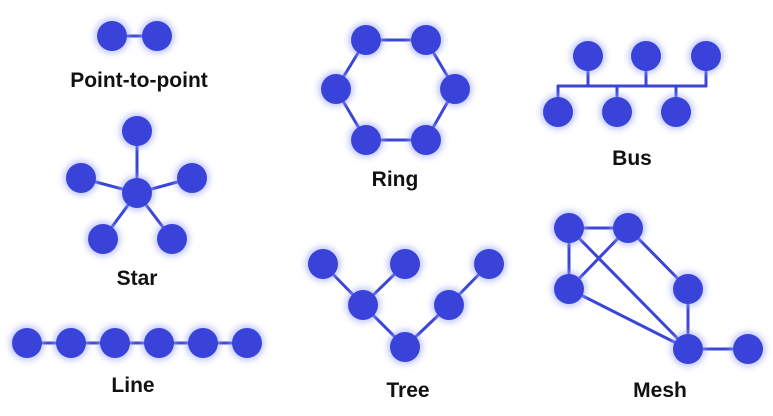 The height and width of the screenshot is (416, 773). Describe the element at coordinates (137, 278) in the screenshot. I see `star-label: Star` at that location.